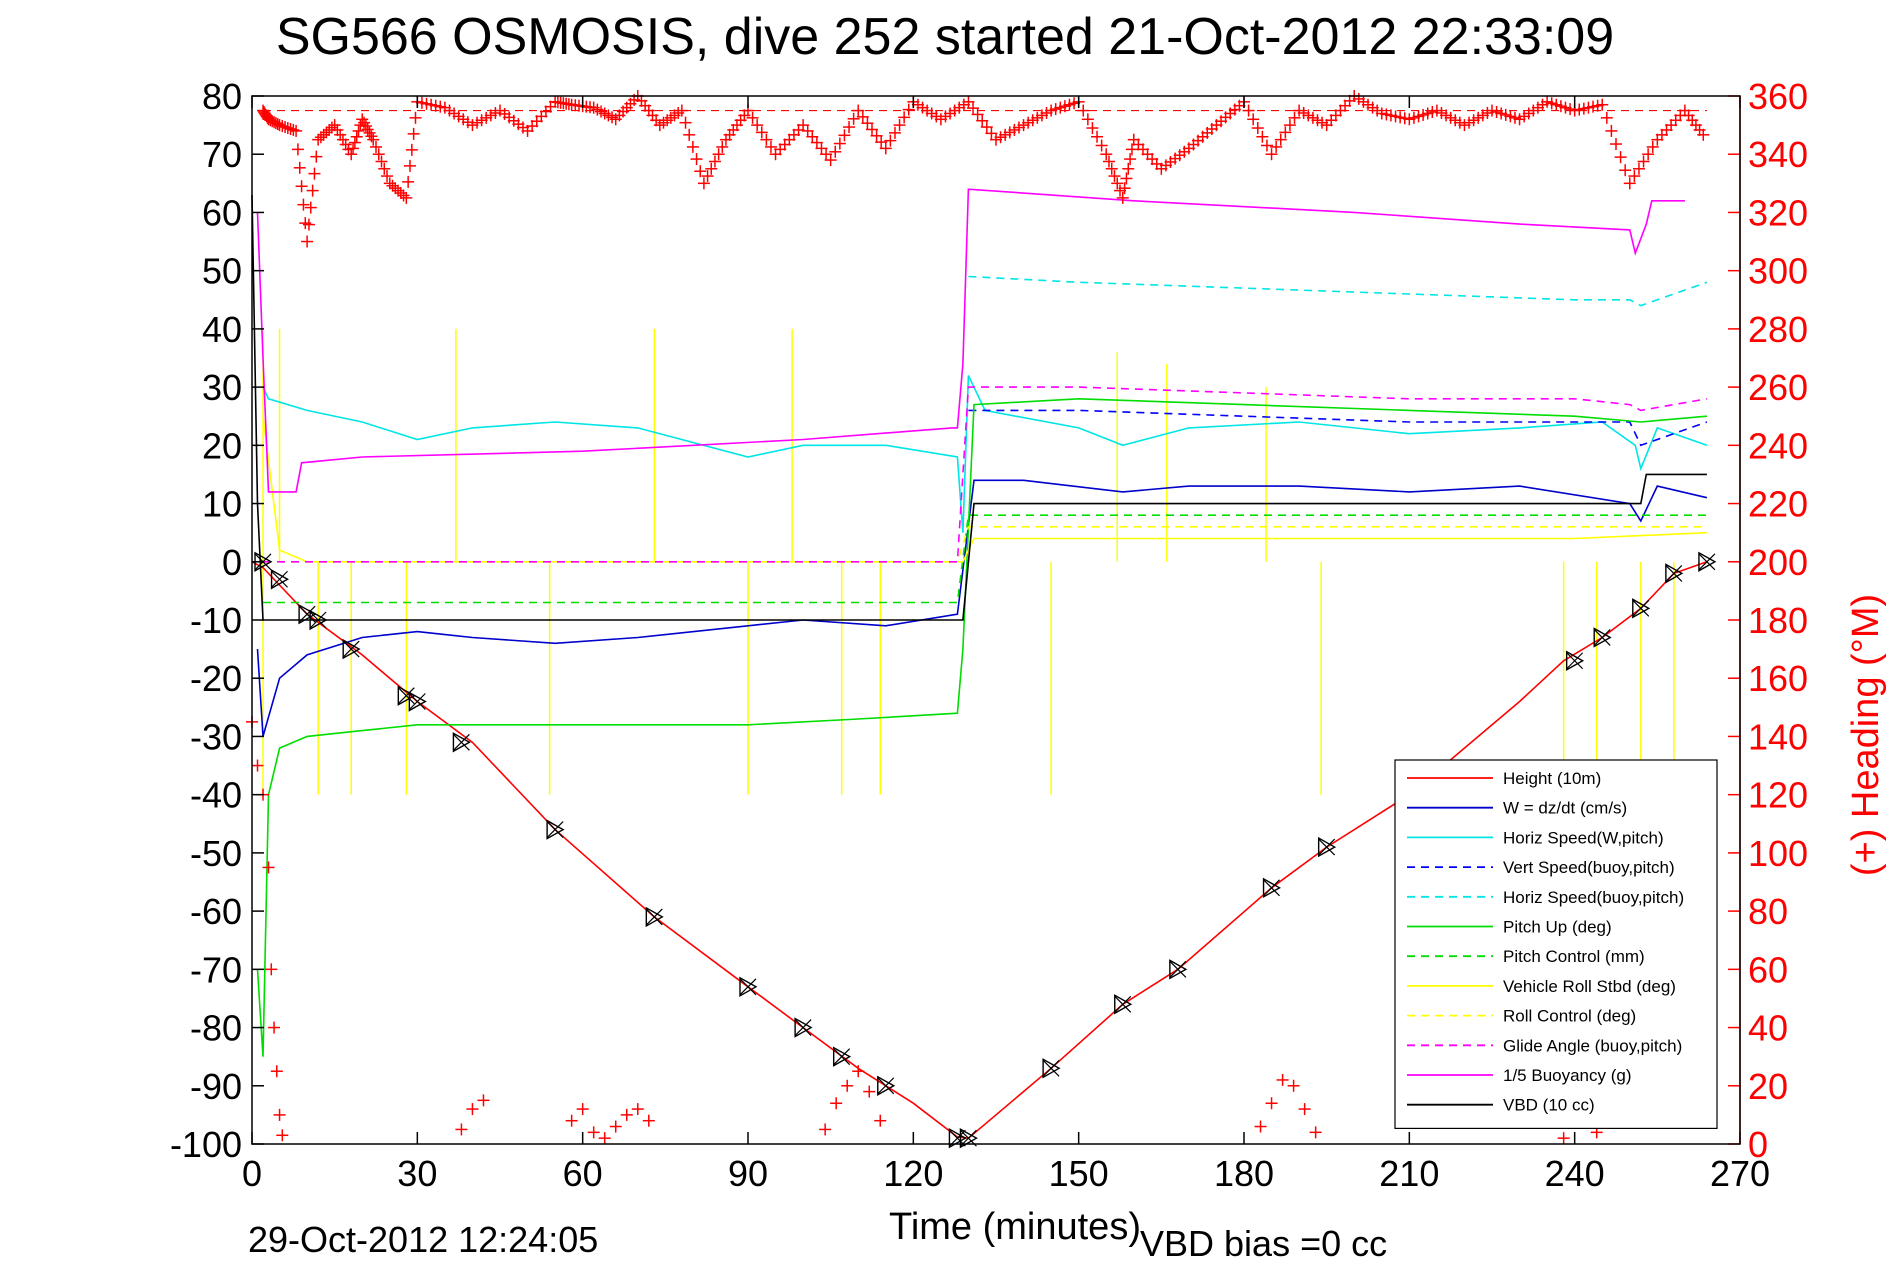 This screenshot has width=1891, height=1262. What do you see at coordinates (222, 445) in the screenshot?
I see `y-tick-label: 20` at bounding box center [222, 445].